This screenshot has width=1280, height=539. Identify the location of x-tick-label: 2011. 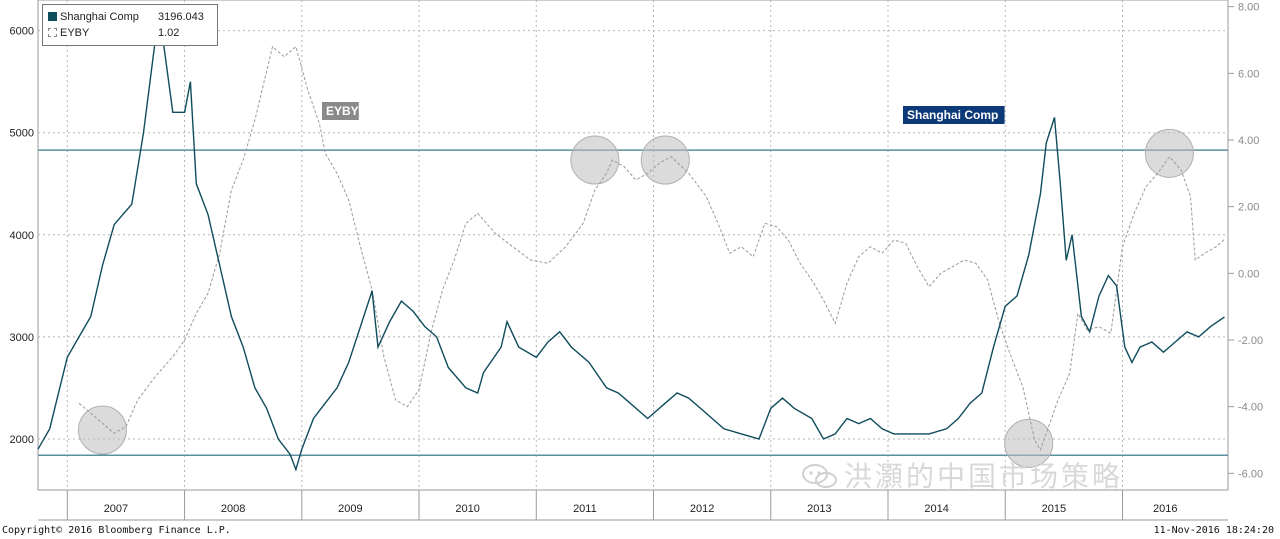
(585, 509).